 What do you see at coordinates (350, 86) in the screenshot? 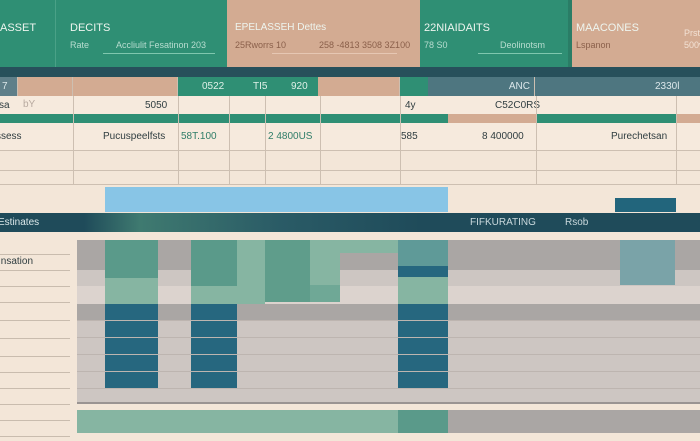
I see `table-header-row: 7 0522 TI5 920 ANC 2330l` at bounding box center [350, 86].